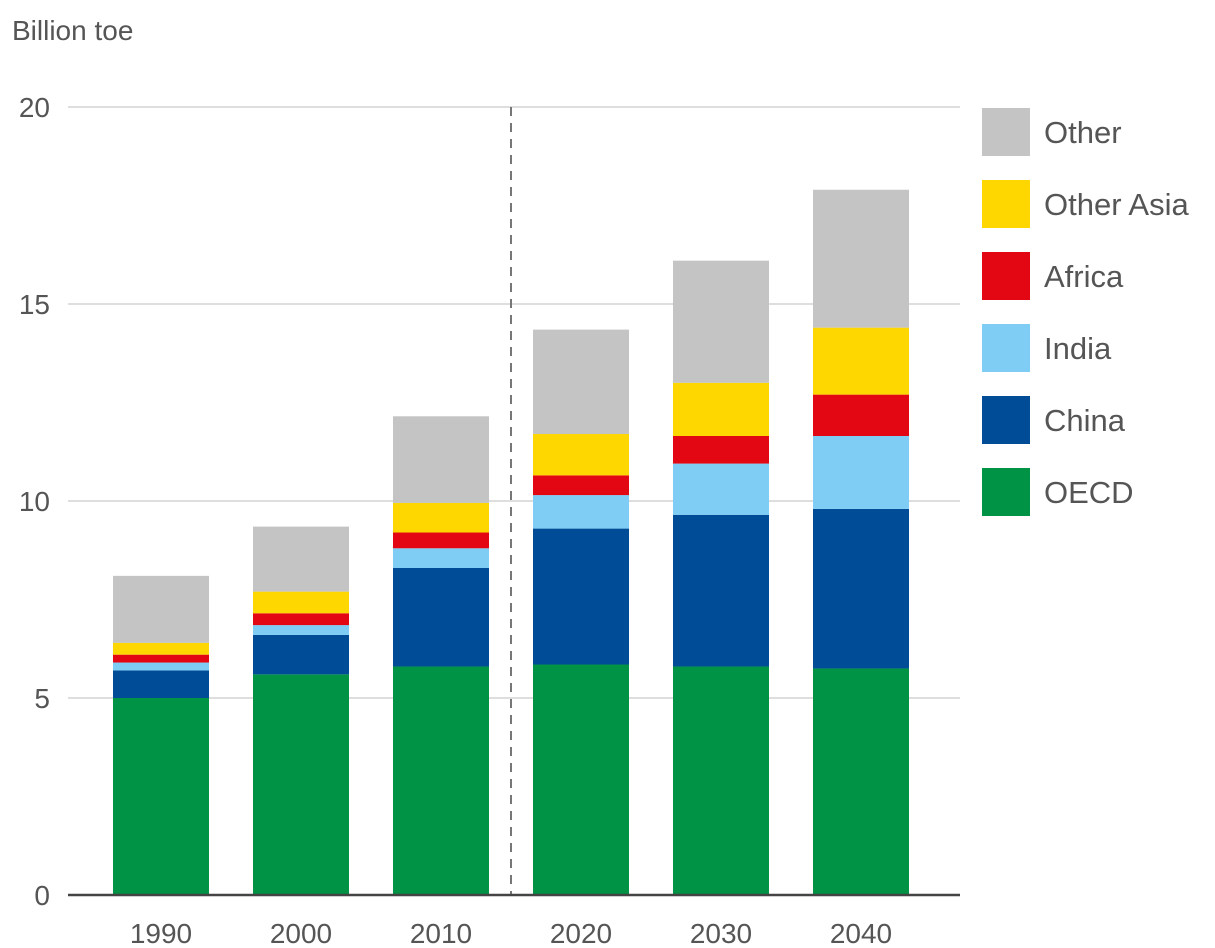 This screenshot has height=948, width=1215. I want to click on legend-label: OECD, so click(1089, 492).